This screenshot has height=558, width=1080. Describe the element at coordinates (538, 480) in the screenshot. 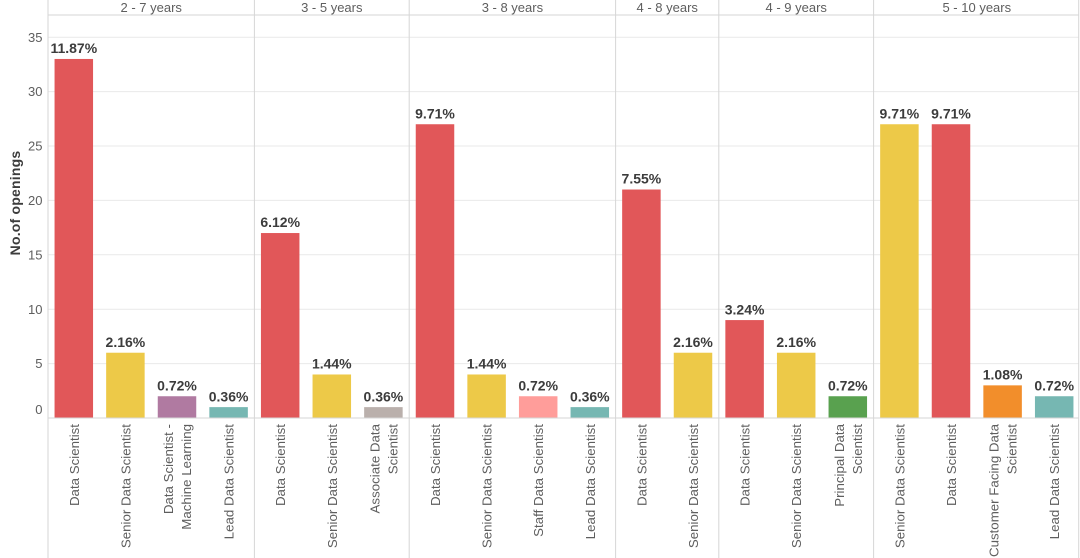

I see `svg-text: Staff Data Scientist` at that location.